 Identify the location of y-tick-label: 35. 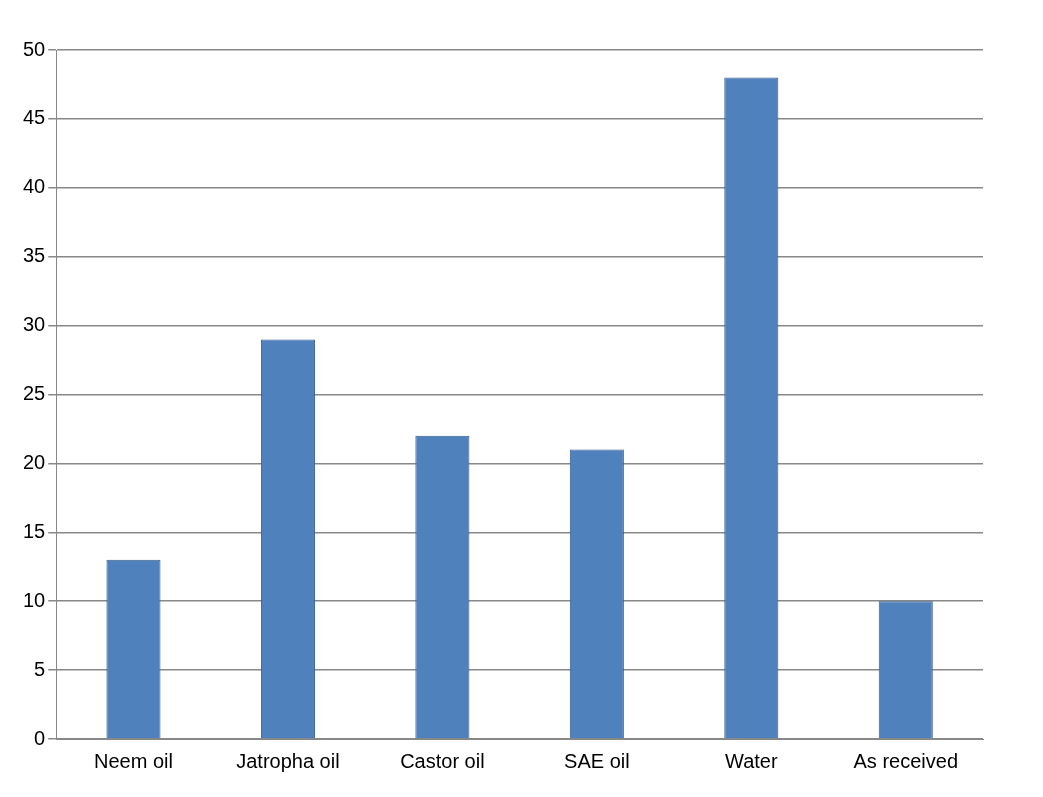
(34, 255).